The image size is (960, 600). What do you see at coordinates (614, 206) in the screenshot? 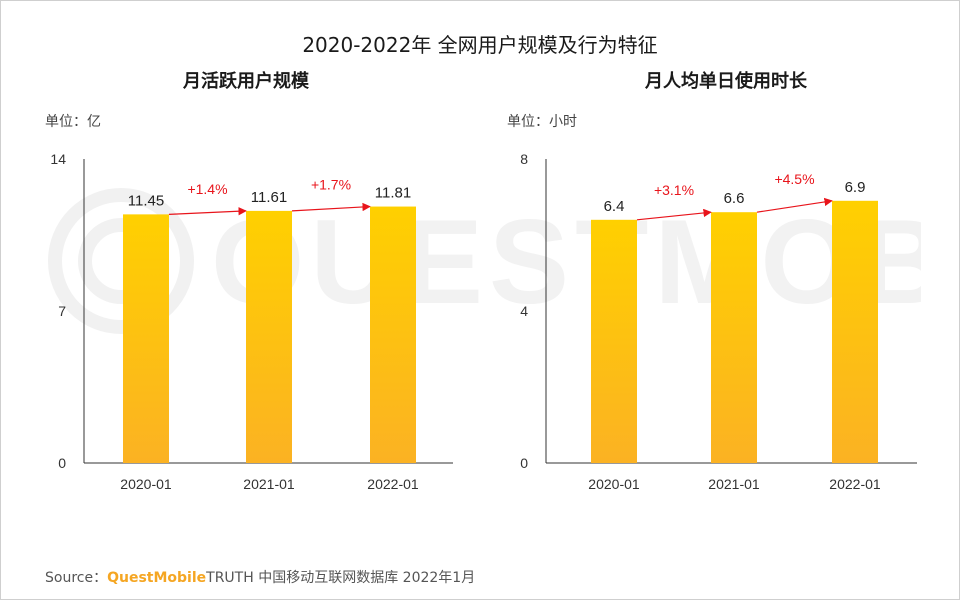
I see `bar-value-label: 6.4` at bounding box center [614, 206].